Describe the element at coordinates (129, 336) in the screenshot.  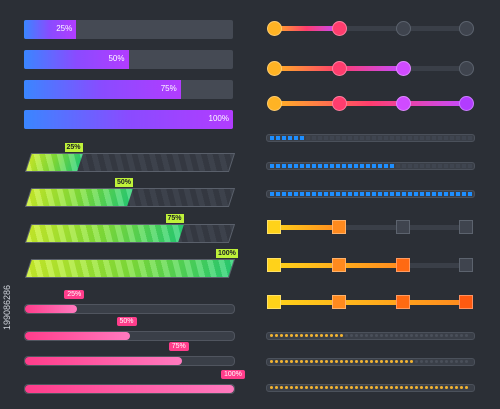
I see `pink-progress-bar` at that location.